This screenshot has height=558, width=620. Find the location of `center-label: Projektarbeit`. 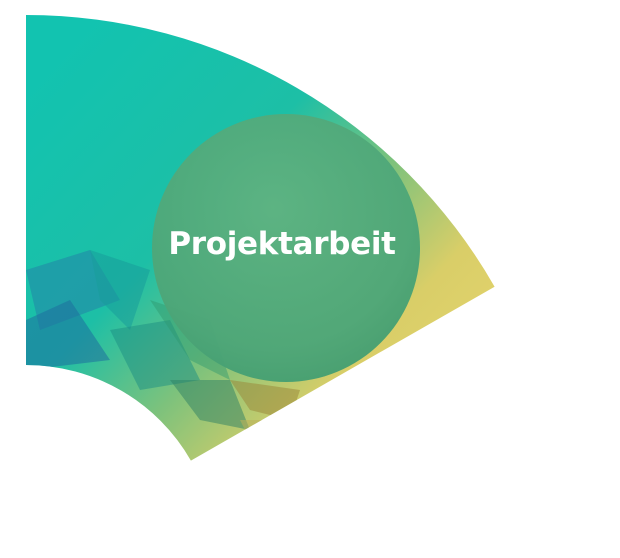

center-label: Projektarbeit is located at coordinates (282, 244).